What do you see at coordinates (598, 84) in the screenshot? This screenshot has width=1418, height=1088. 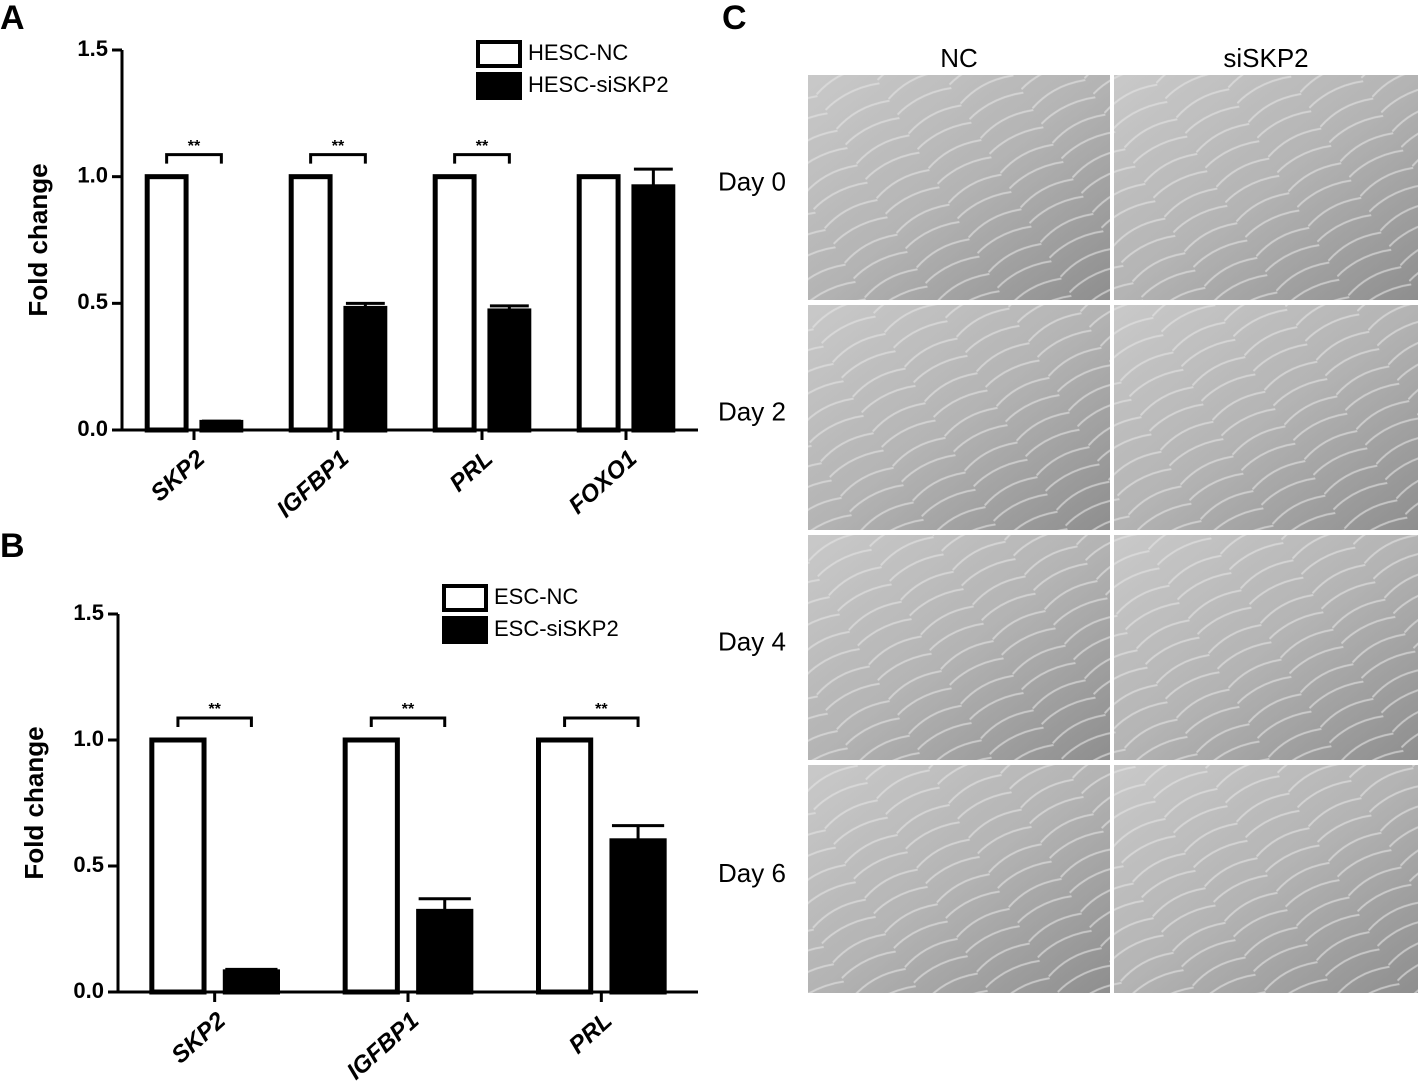 I see `legend-label: HESC-siSKP2` at bounding box center [598, 84].